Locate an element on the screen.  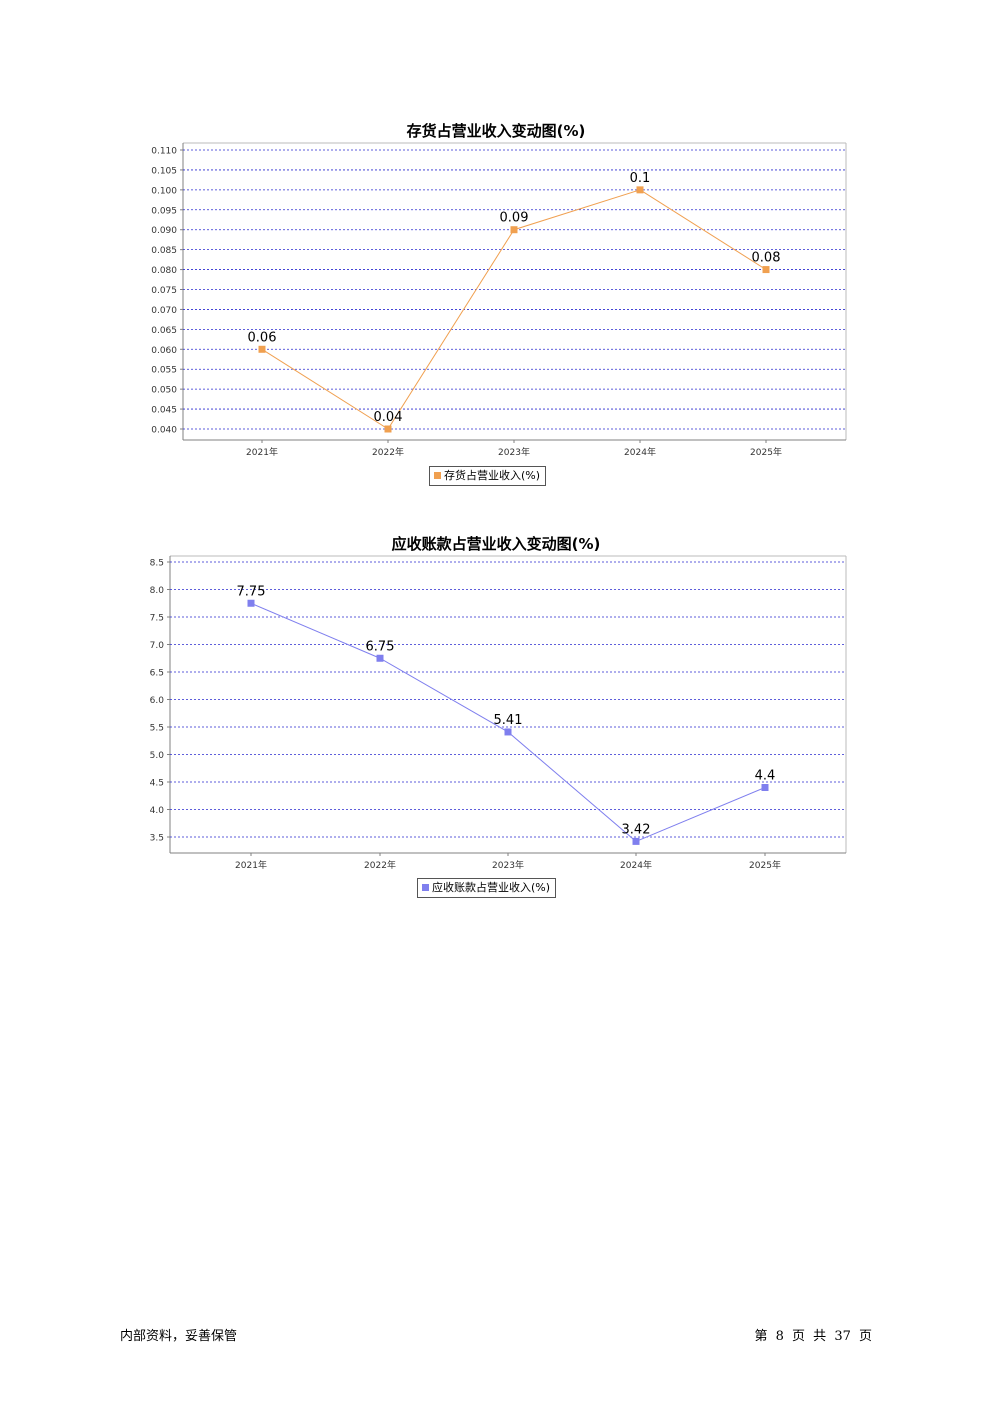
y-tick-label: 4.5 is located at coordinates (157, 784).